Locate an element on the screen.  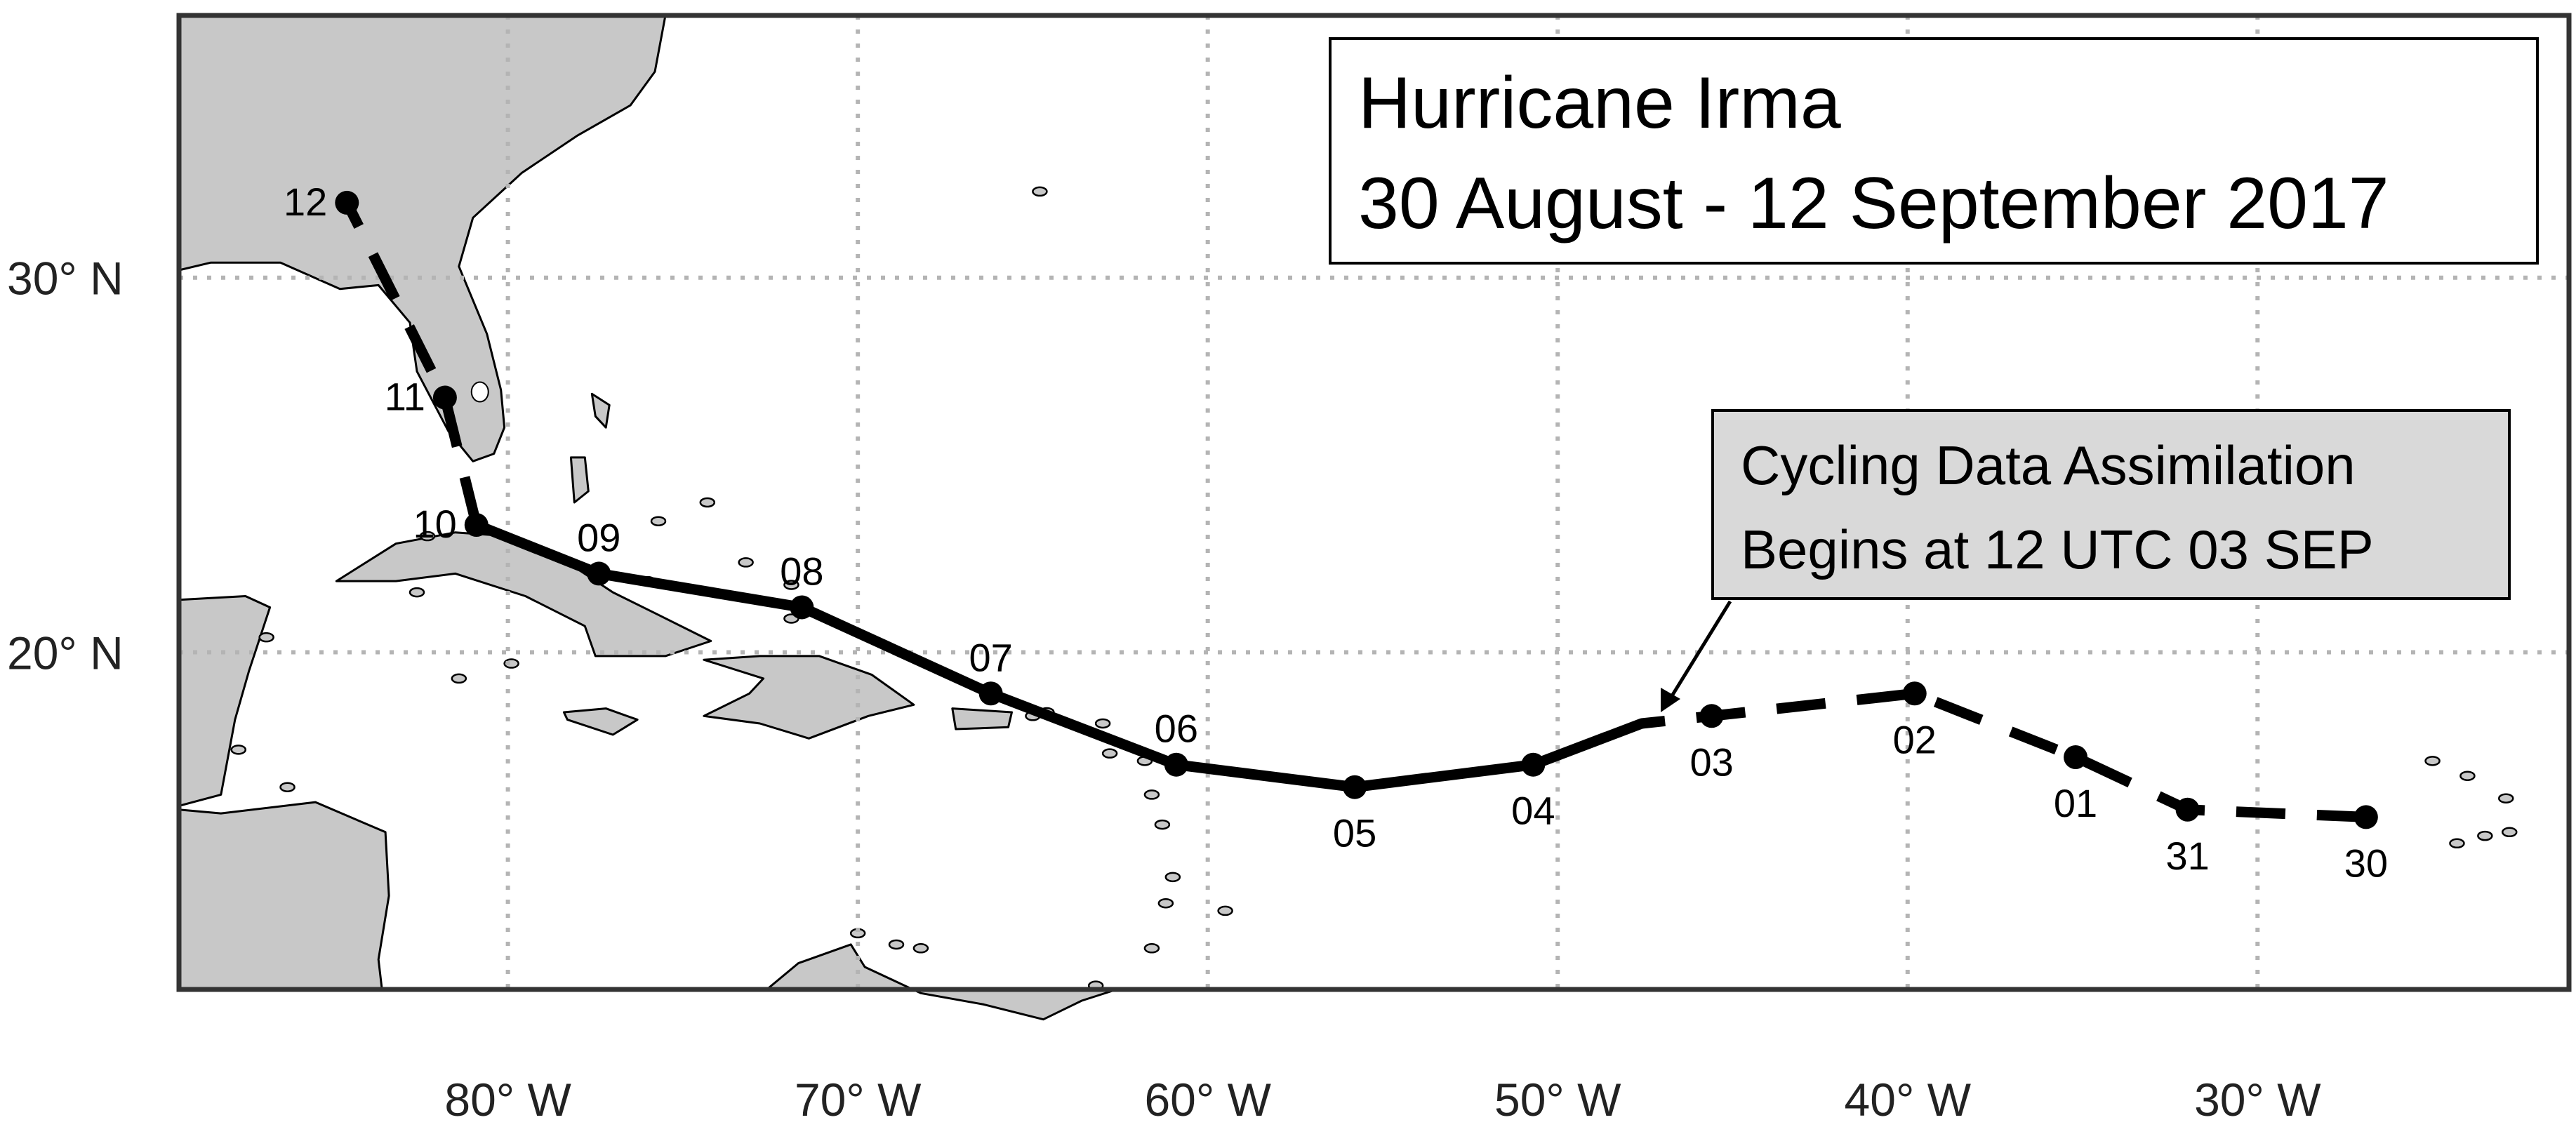
lake-okeechobee is located at coordinates (480, 392).